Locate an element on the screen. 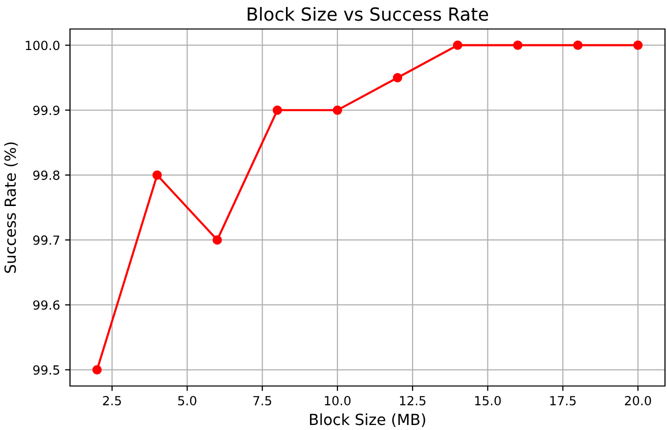 The image size is (667, 430). x-tick-label: 10.0 is located at coordinates (337, 401).